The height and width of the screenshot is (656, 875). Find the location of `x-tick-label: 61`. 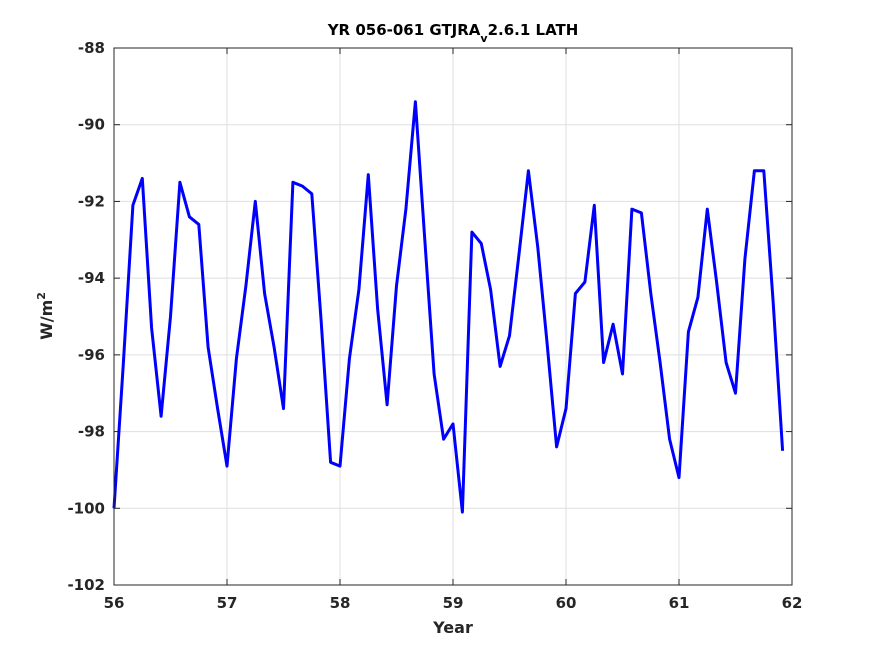

x-tick-label: 61 is located at coordinates (679, 603).